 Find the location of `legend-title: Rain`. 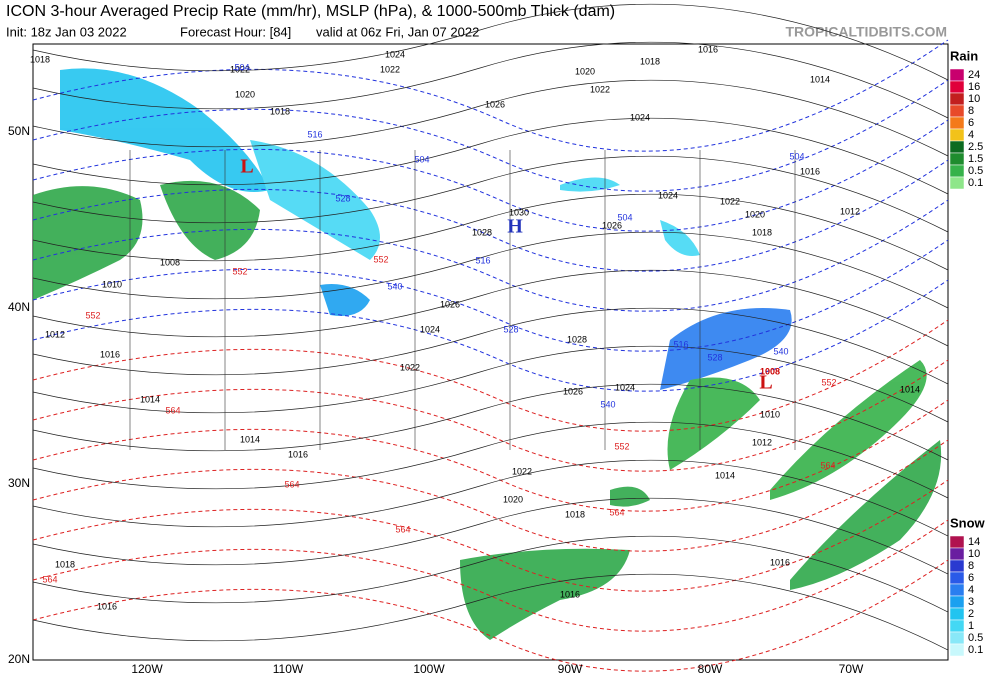

legend-title: Rain is located at coordinates (964, 55).